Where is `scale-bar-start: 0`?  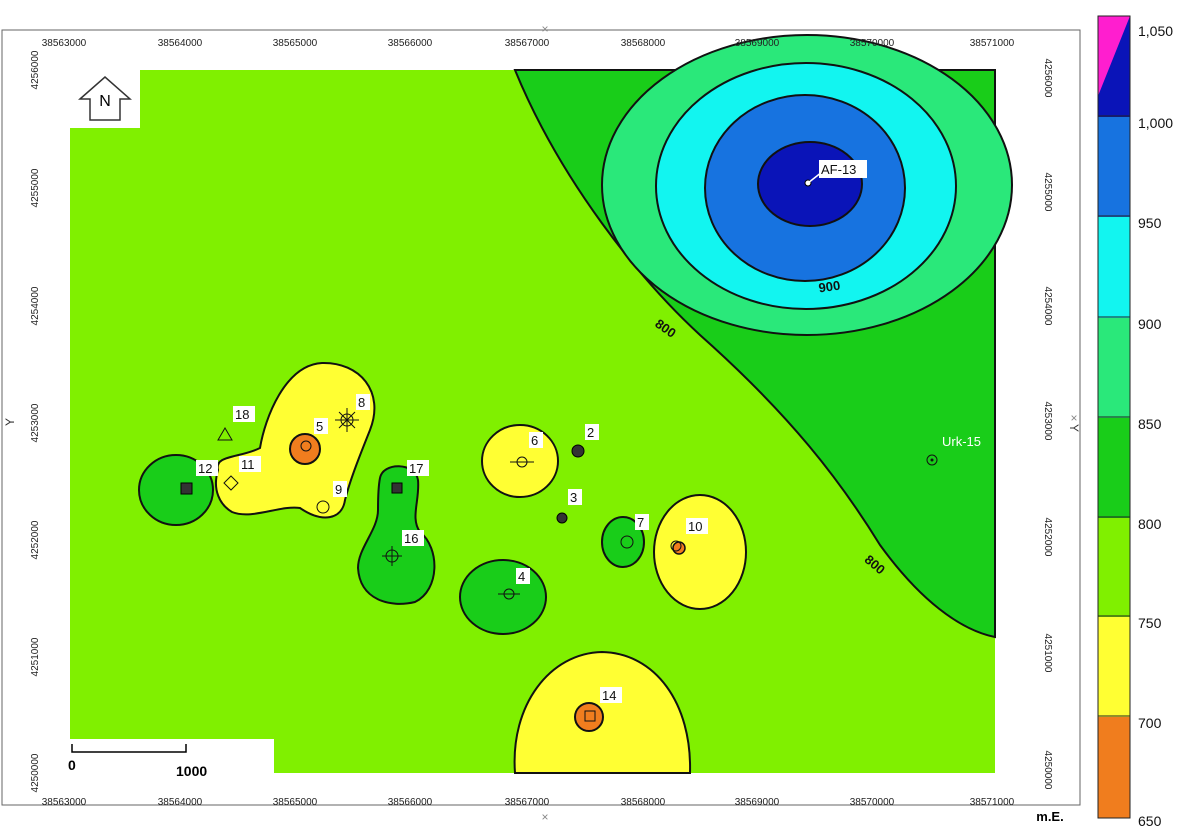 scale-bar-start: 0 is located at coordinates (72, 765).